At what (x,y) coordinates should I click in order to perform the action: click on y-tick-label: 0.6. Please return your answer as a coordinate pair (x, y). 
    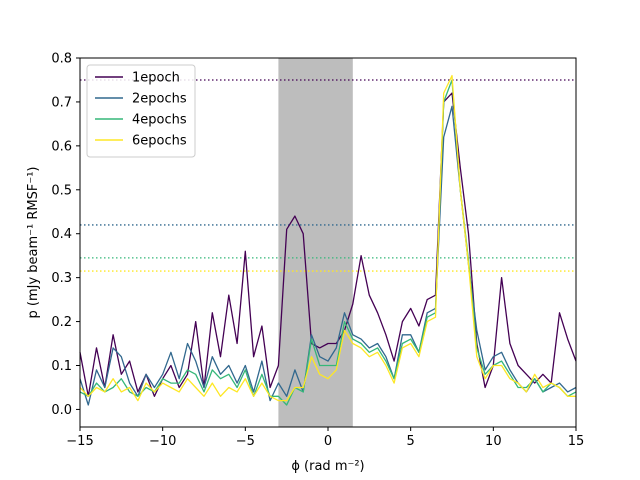
    Looking at the image, I should click on (61, 146).